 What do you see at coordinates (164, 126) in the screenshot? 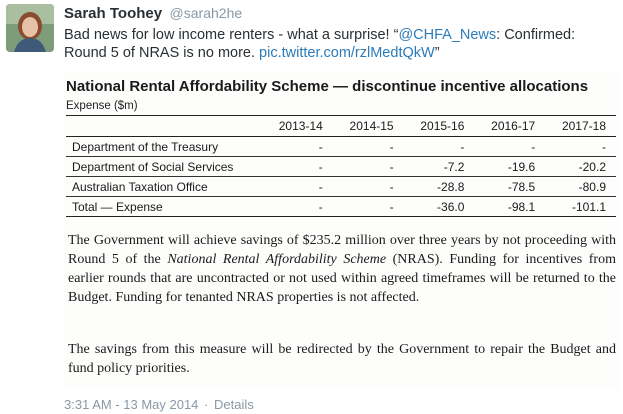
I see `header-blank` at bounding box center [164, 126].